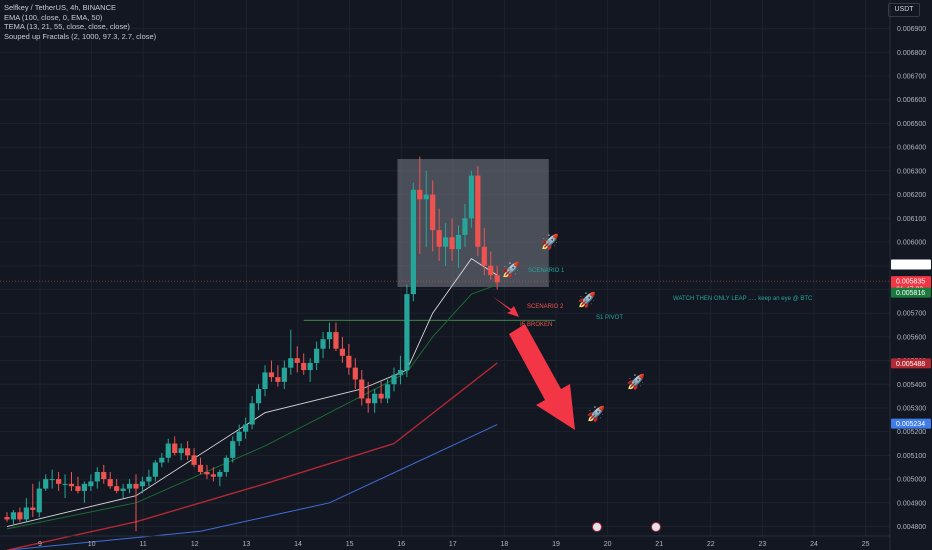 This screenshot has width=932, height=550. Describe the element at coordinates (505, 544) in the screenshot. I see `x-tick-label: 18` at that location.